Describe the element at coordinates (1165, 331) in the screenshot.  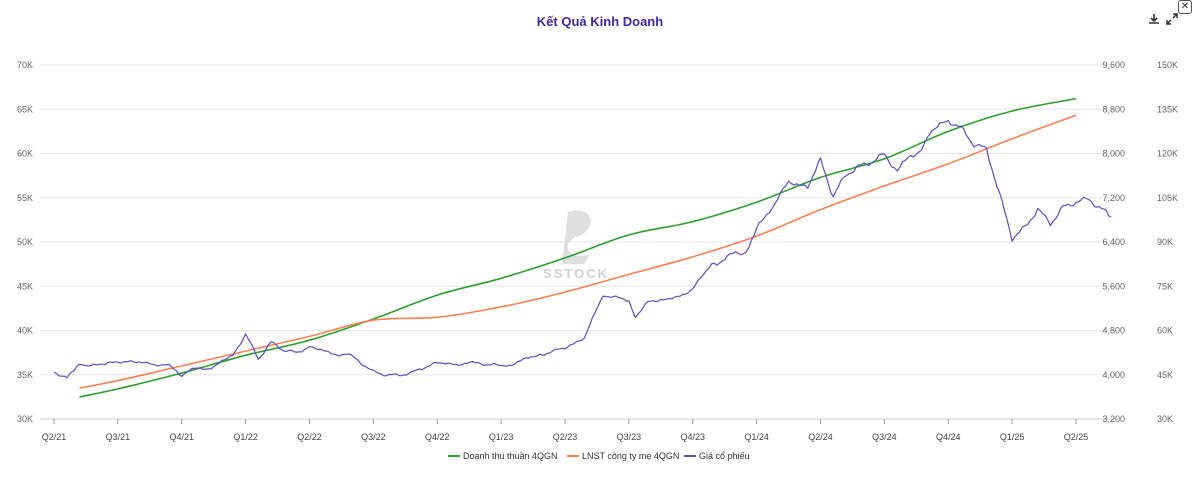
I see `y-right2-tick-label: 60K` at that location.